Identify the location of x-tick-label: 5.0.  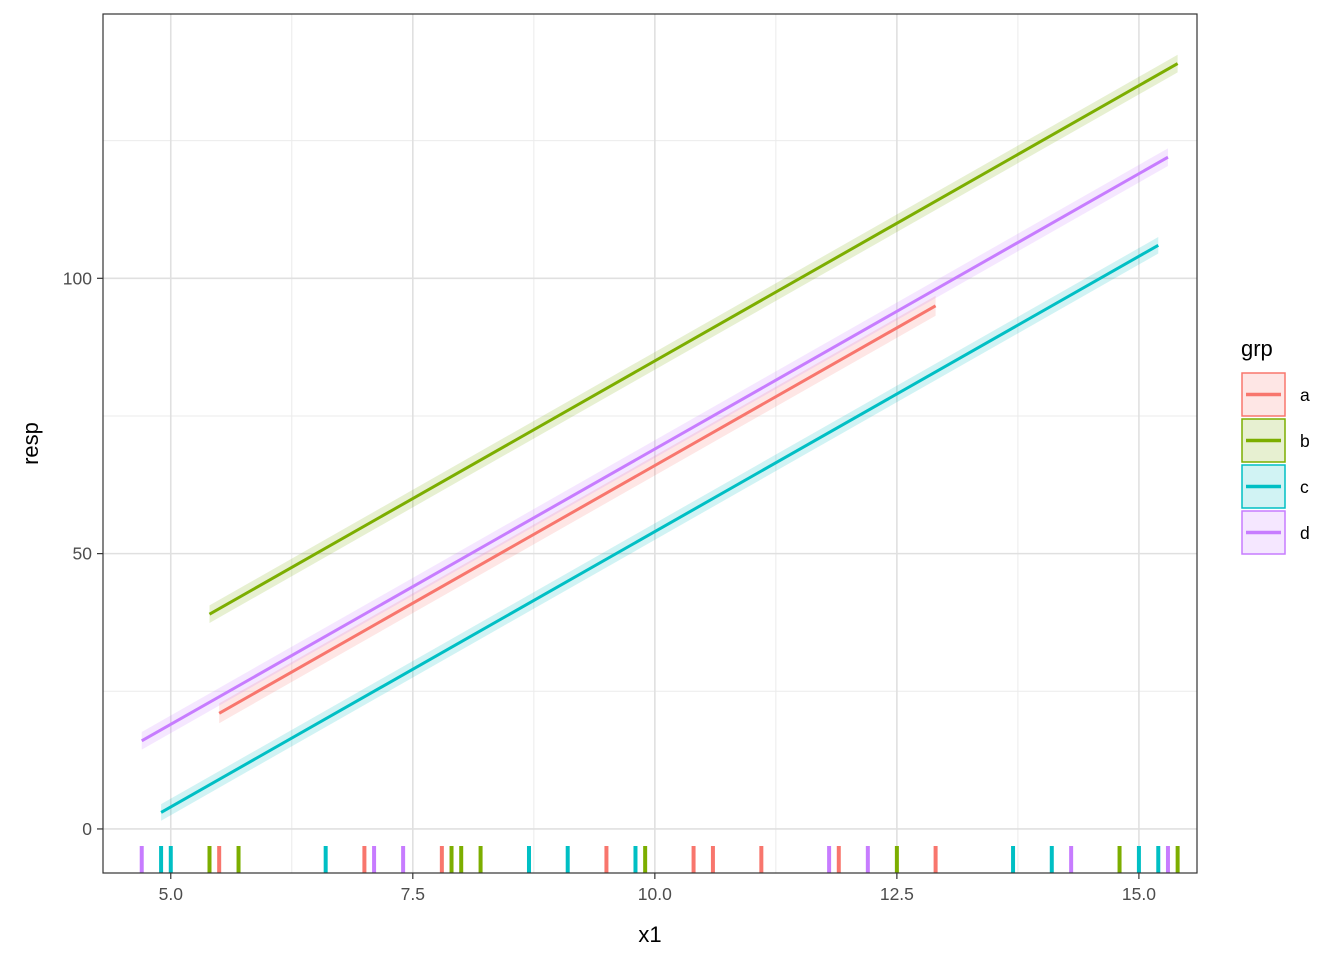
(171, 894).